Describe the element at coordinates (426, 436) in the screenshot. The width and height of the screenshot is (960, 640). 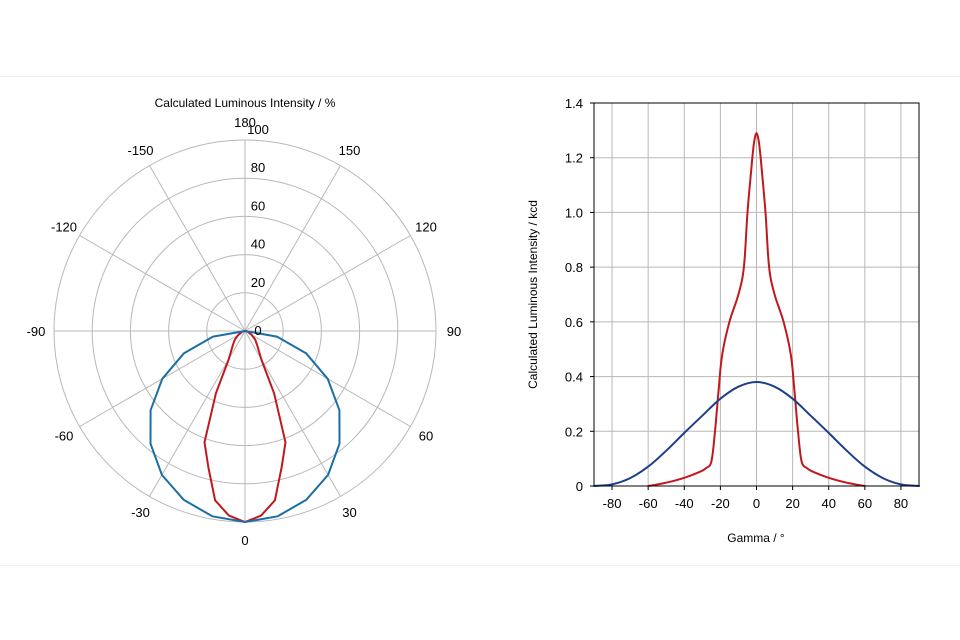
I see `polar-angle-tick-label: 60` at that location.